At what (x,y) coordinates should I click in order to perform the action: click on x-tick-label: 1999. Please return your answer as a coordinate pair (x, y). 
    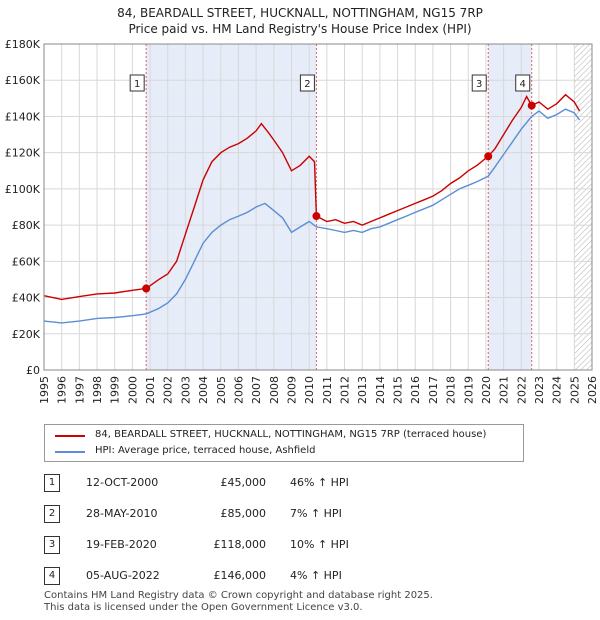
    Looking at the image, I should click on (115, 390).